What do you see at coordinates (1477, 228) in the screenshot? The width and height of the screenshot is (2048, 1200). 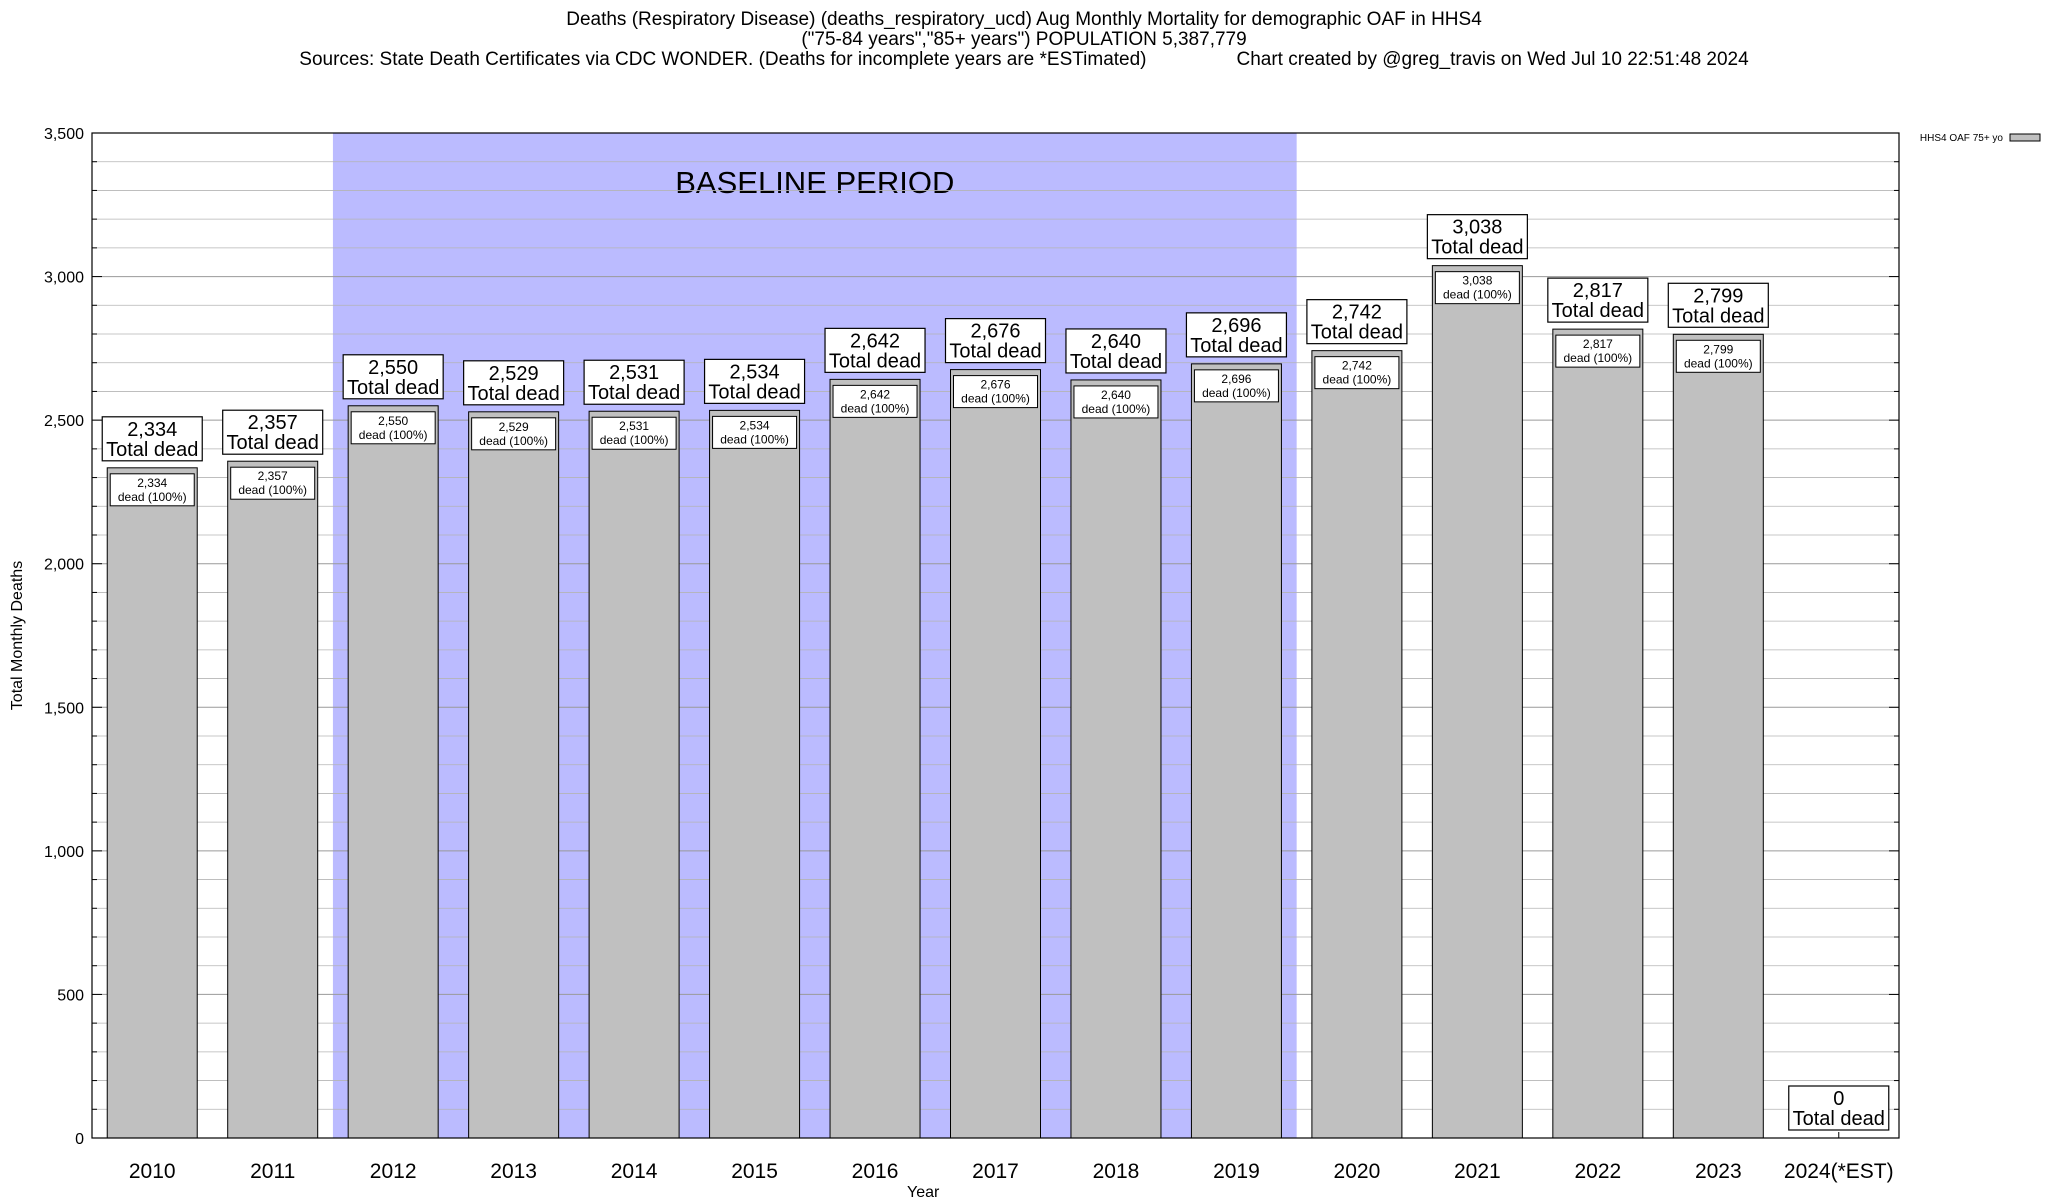 I see `total-label-value: 3,038` at bounding box center [1477, 228].